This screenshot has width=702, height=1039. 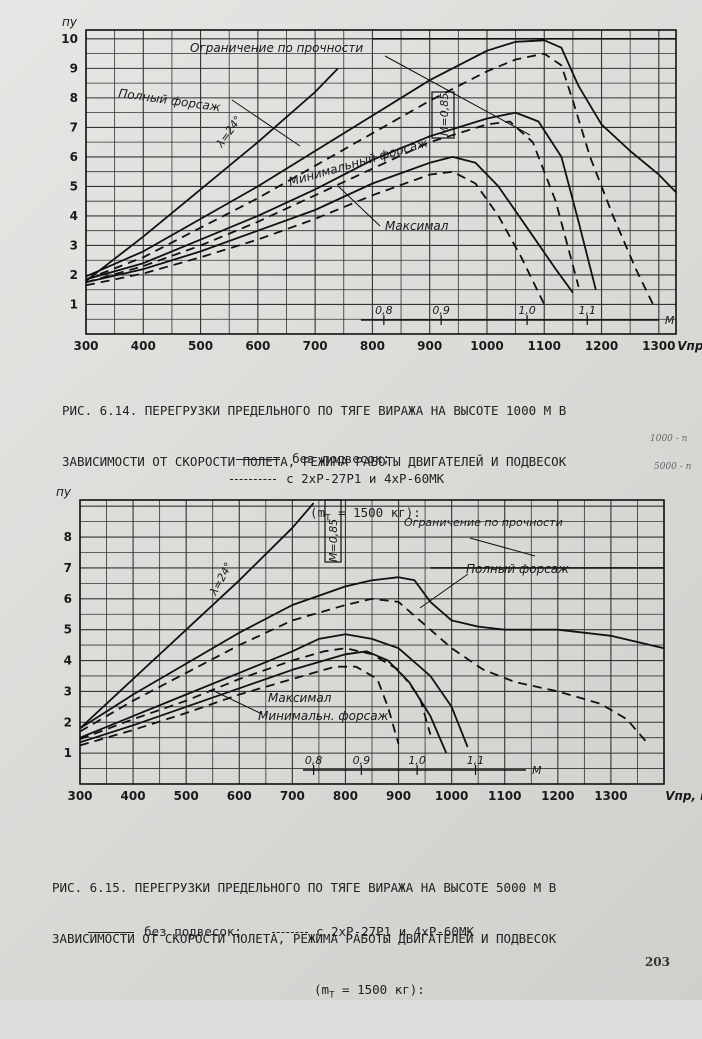 What do you see at coordinates (383, 989) in the screenshot?
I see `caption-mass-value: = 1500 кг):` at bounding box center [383, 989].